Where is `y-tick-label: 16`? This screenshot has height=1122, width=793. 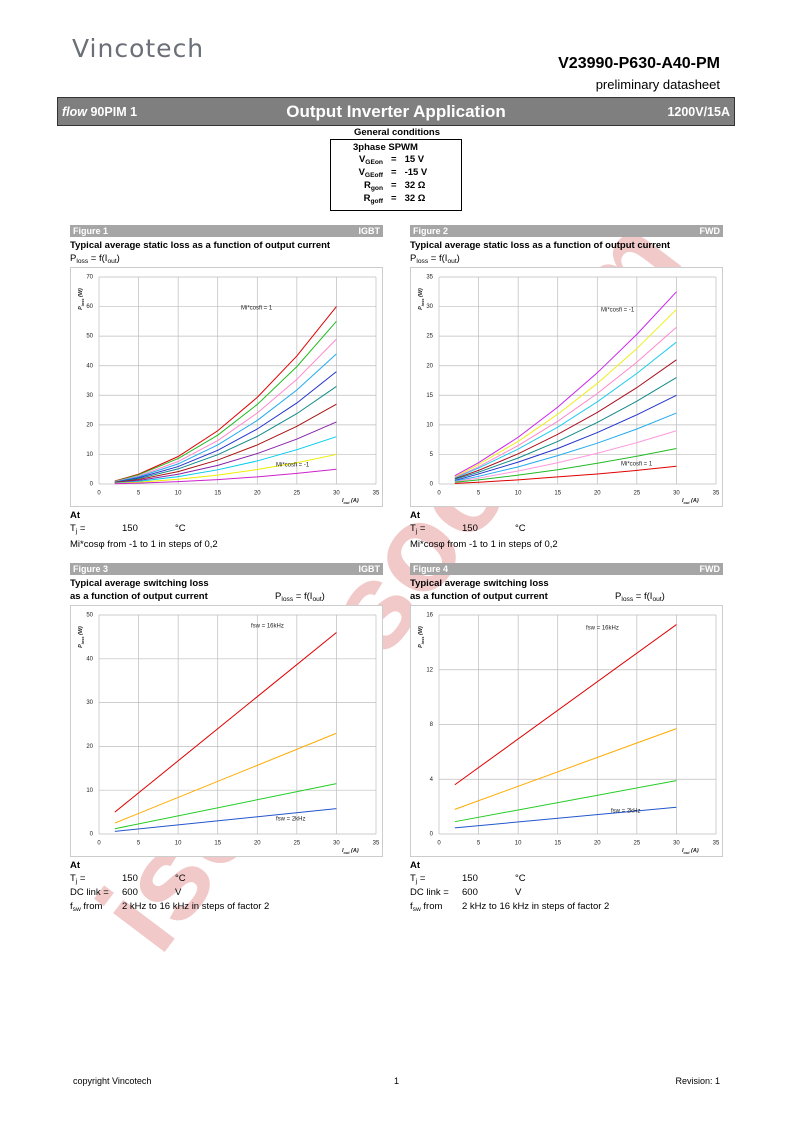
y-tick-label: 16 is located at coordinates (429, 616).